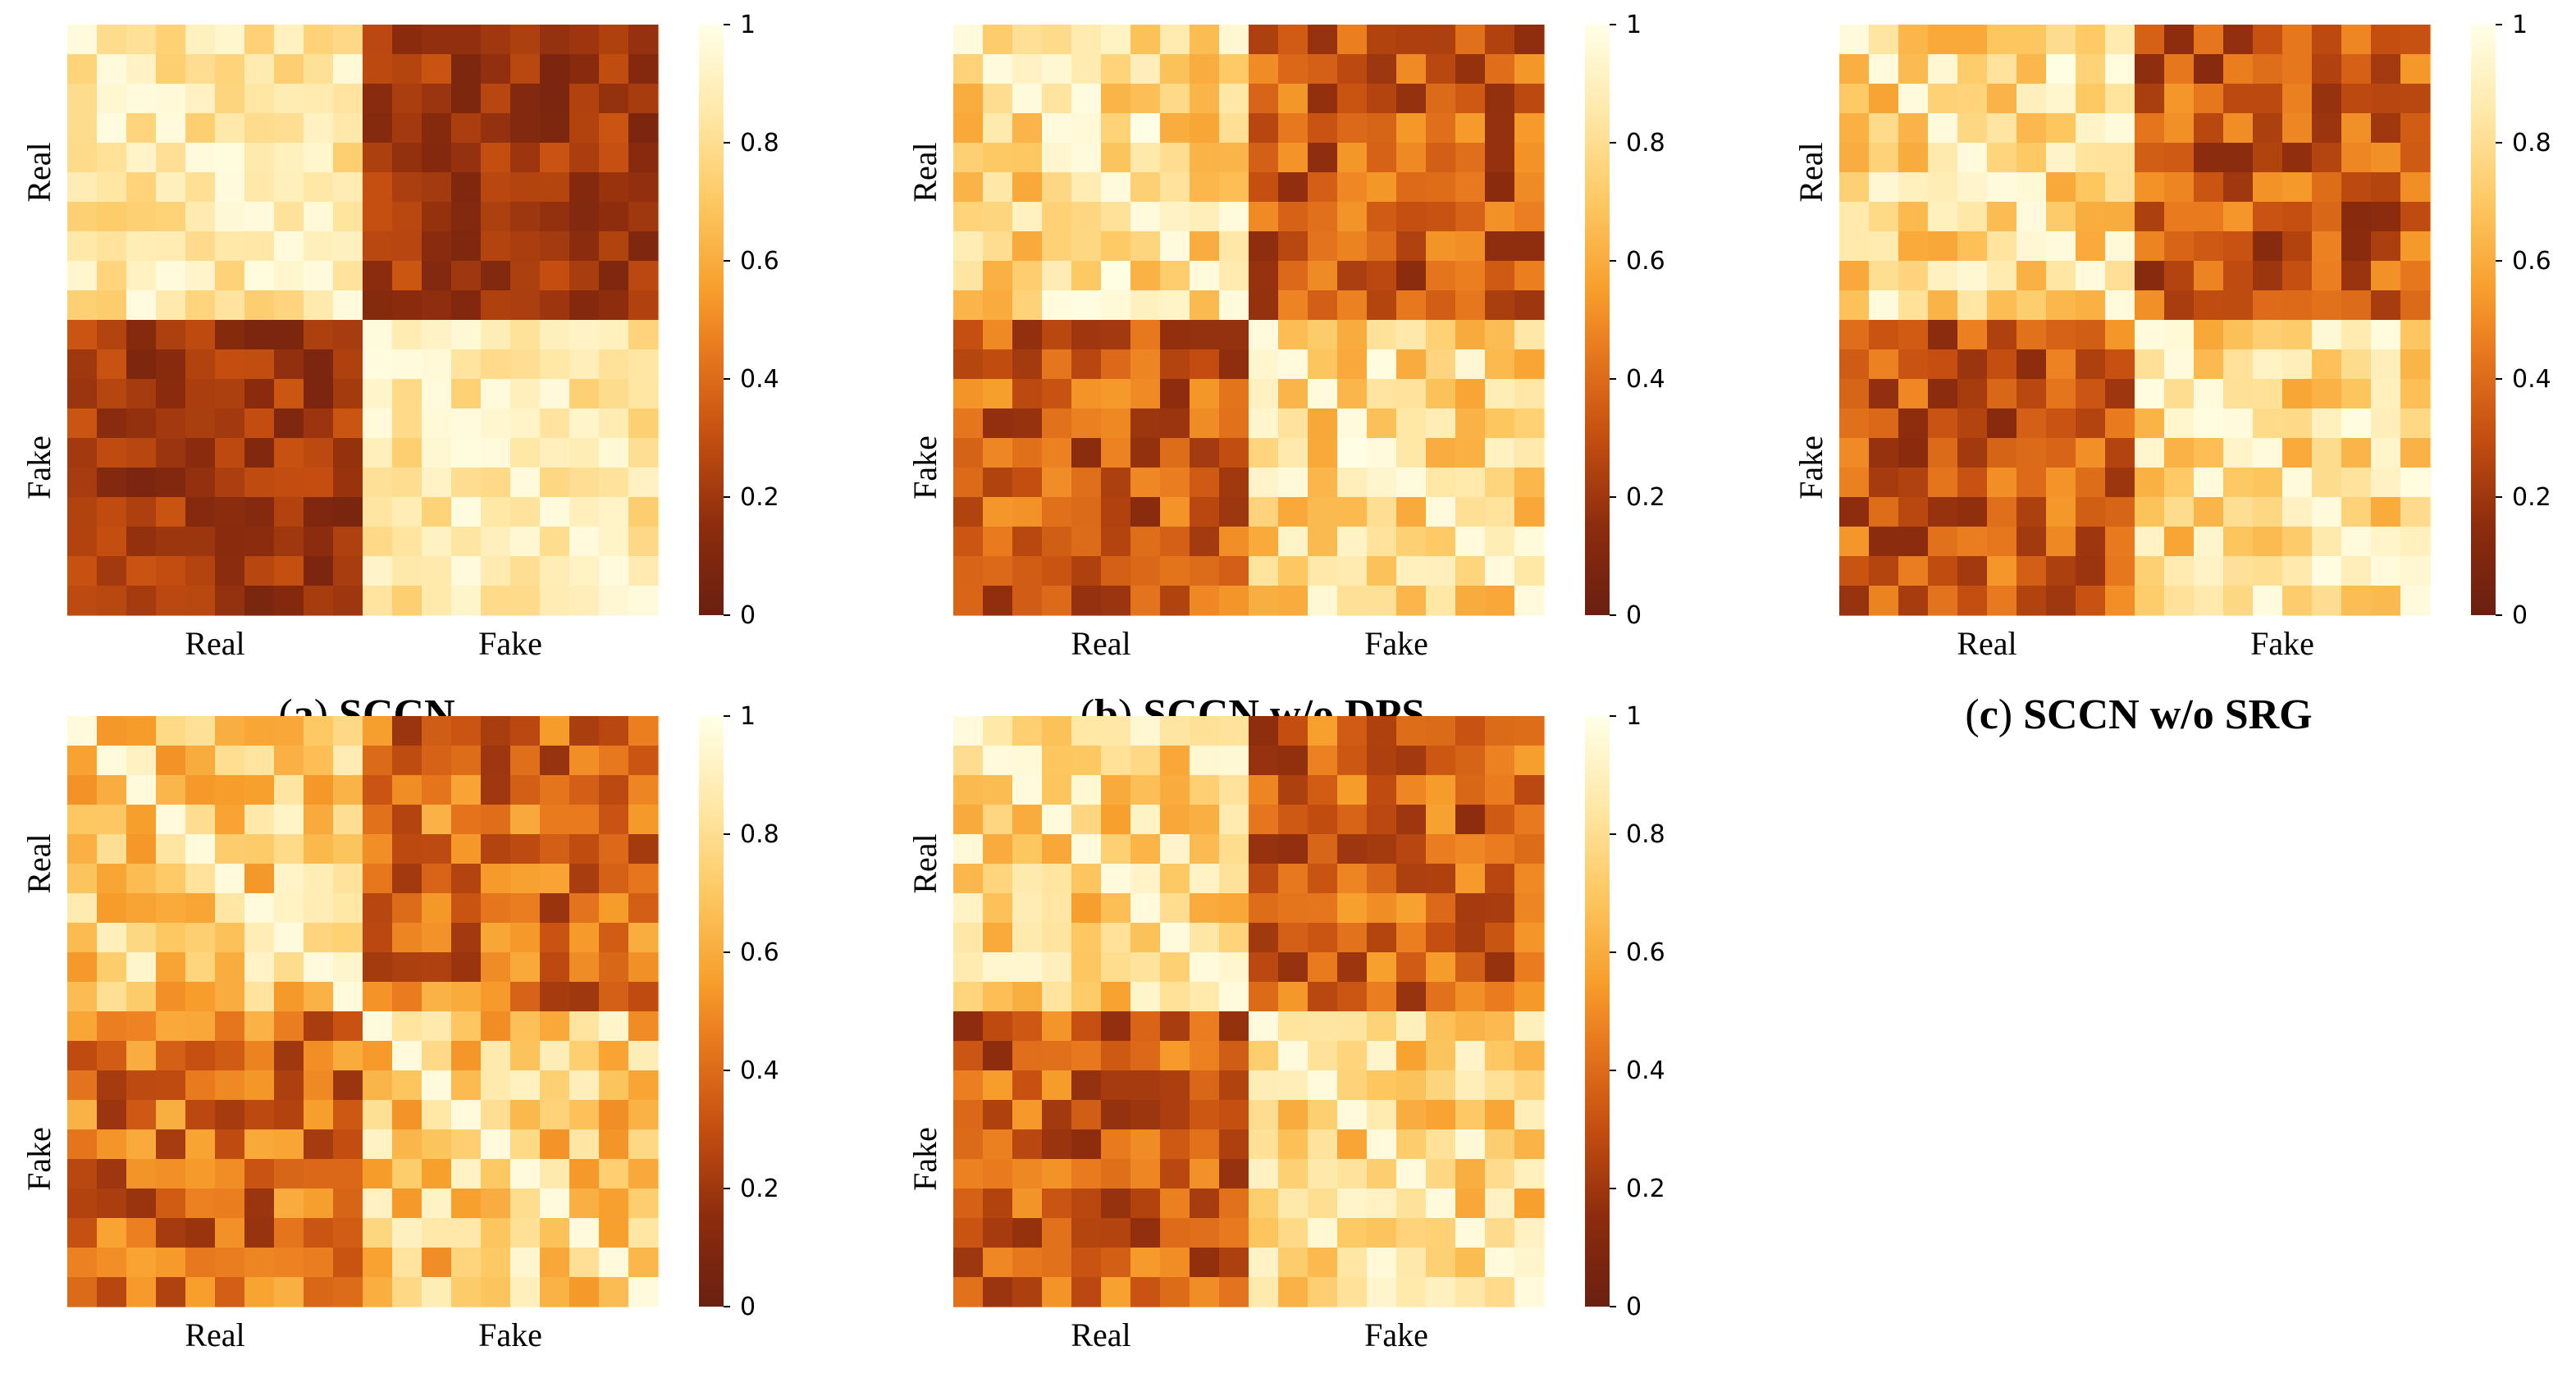 The image size is (2576, 1387). What do you see at coordinates (759, 1189) in the screenshot?
I see `colorbar-tick-label: 0.2` at bounding box center [759, 1189].